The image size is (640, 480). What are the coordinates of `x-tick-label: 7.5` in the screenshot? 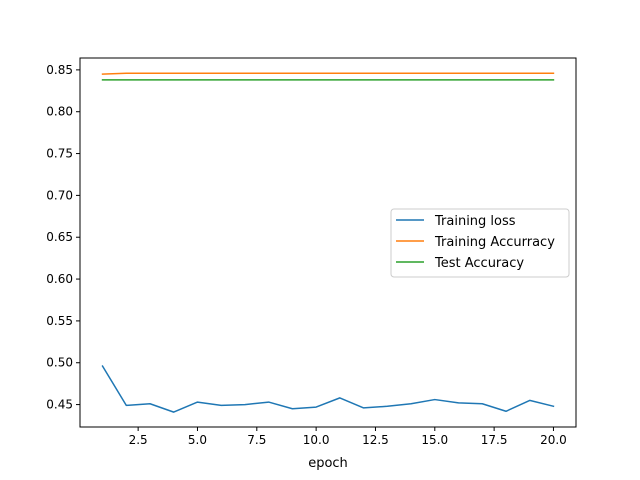 It's located at (256, 440).